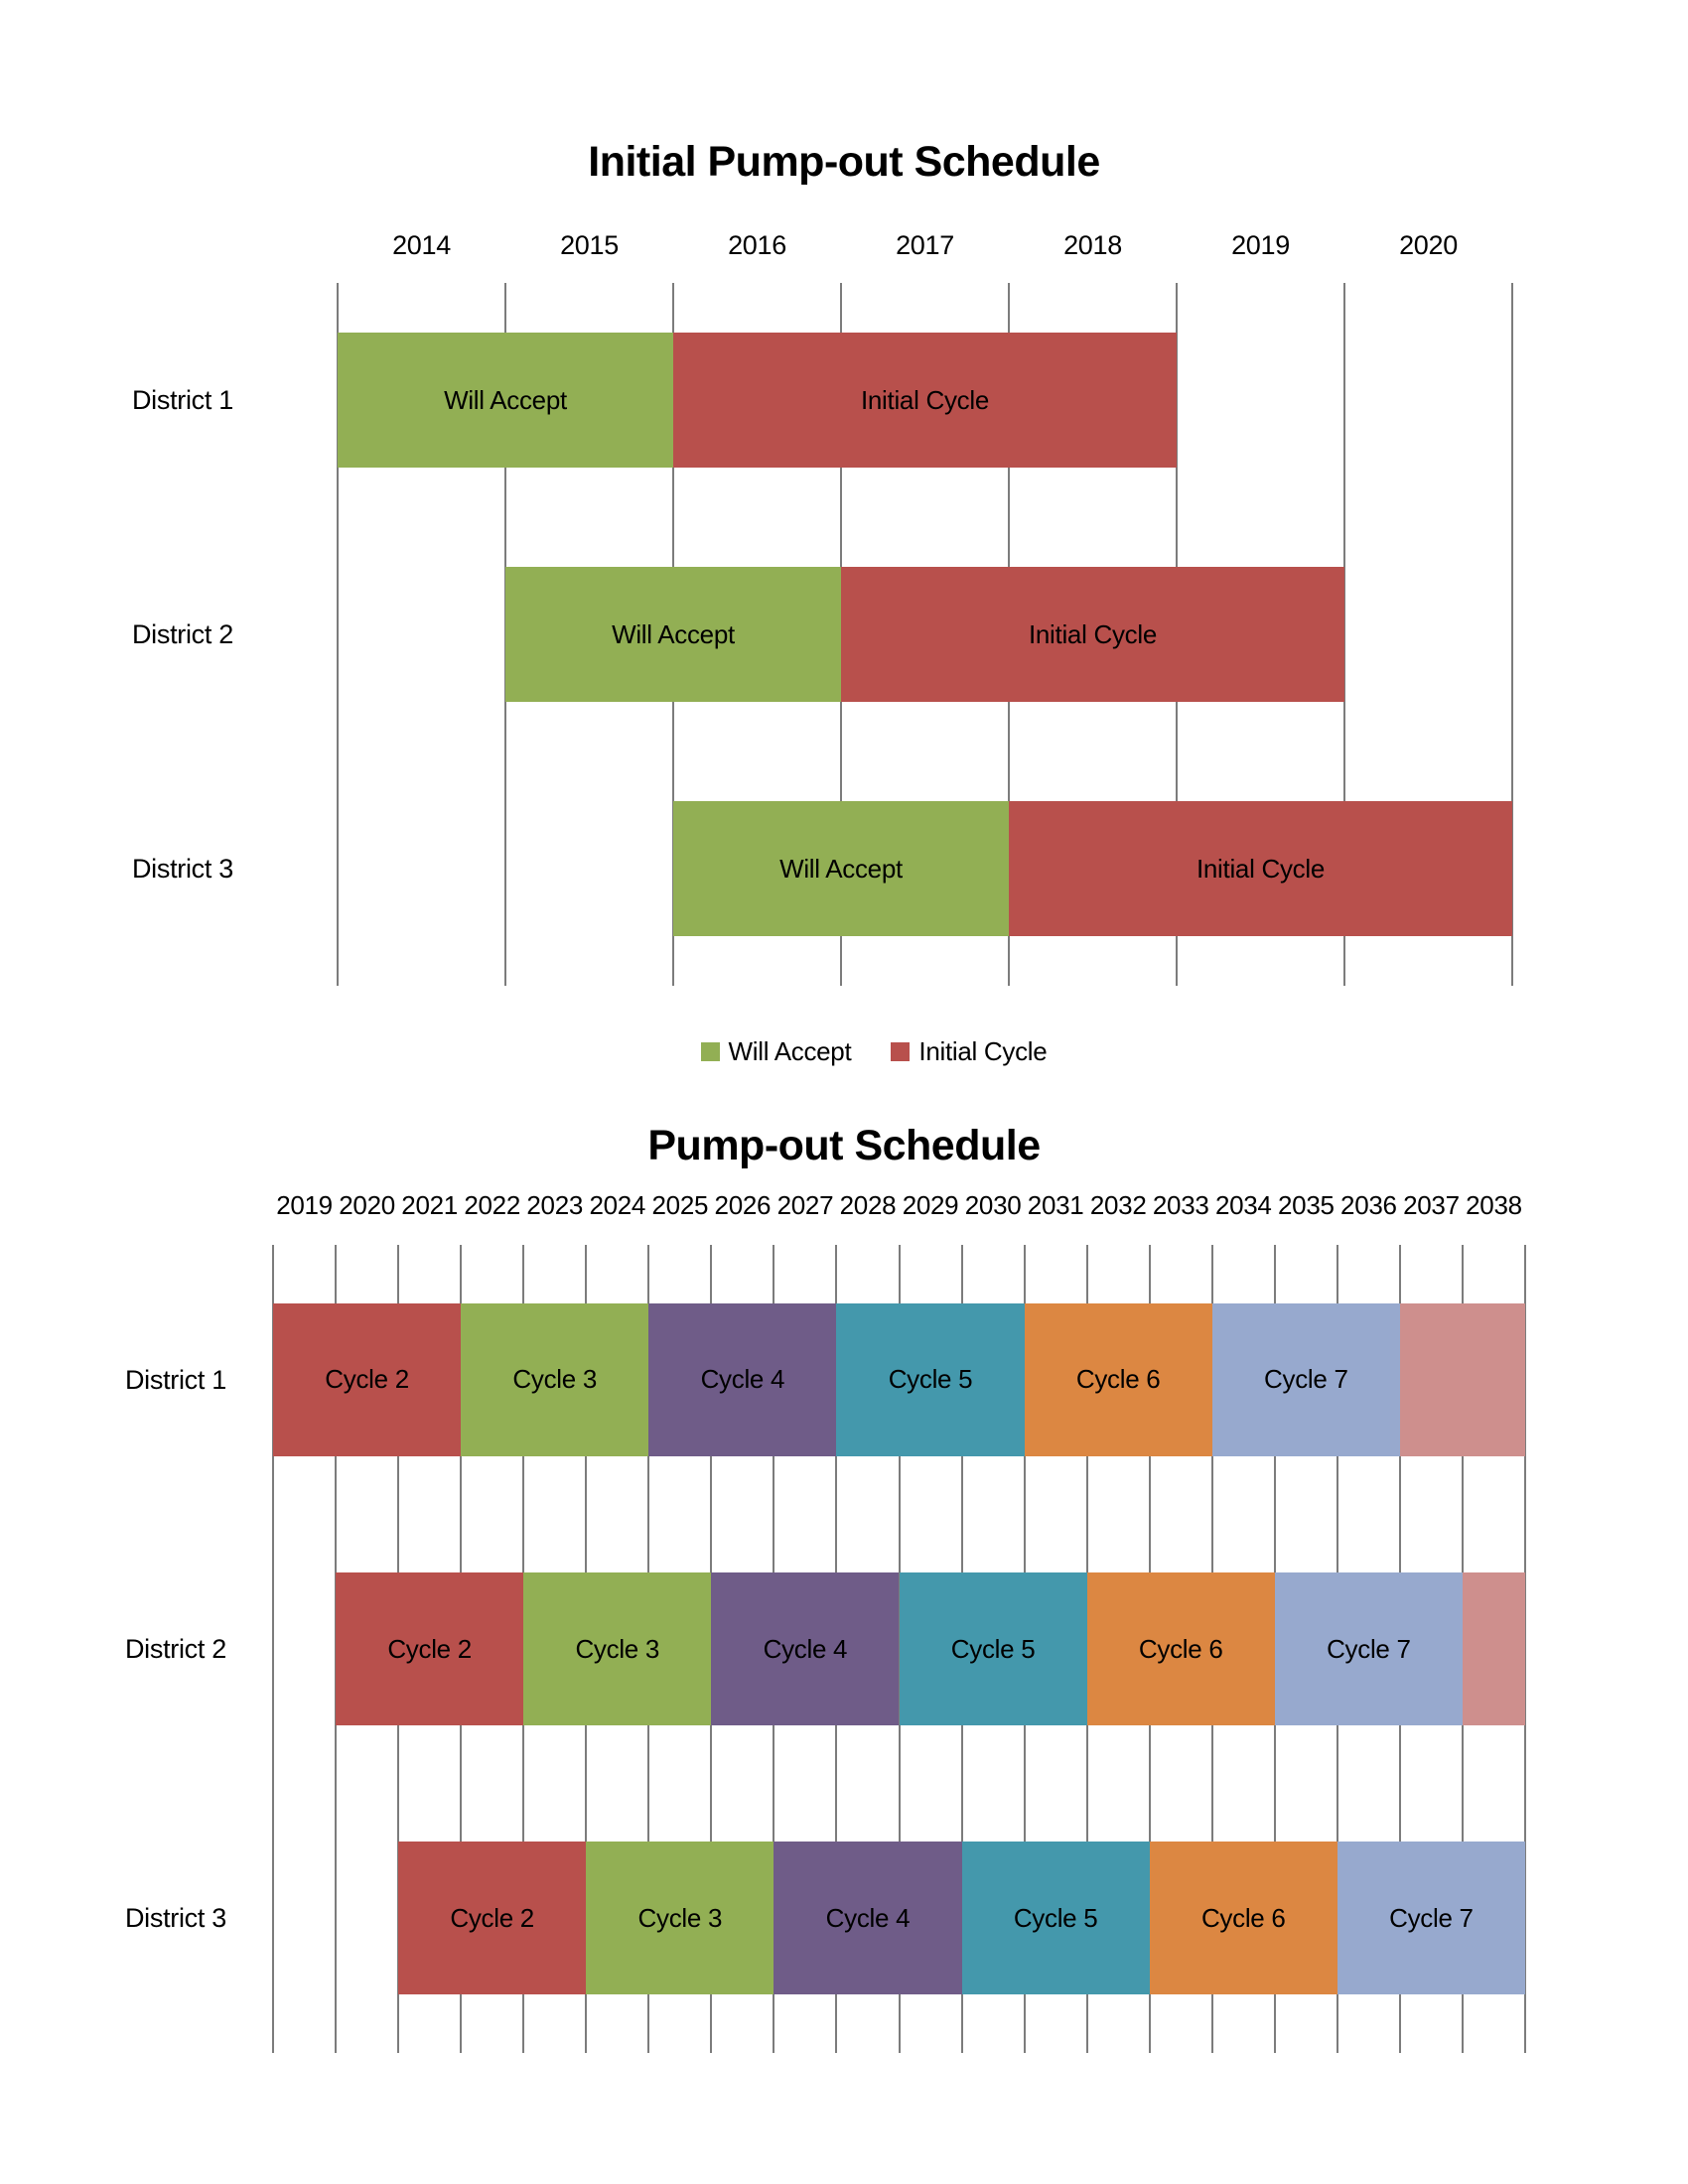 The height and width of the screenshot is (2184, 1688). I want to click on year-tick-label: 2030, so click(993, 1205).